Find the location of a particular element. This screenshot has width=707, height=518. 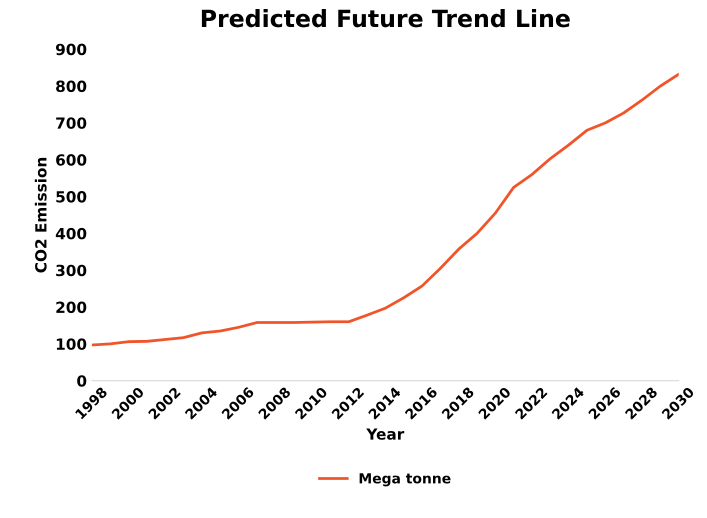

x-axis-title: Year is located at coordinates (385, 434).